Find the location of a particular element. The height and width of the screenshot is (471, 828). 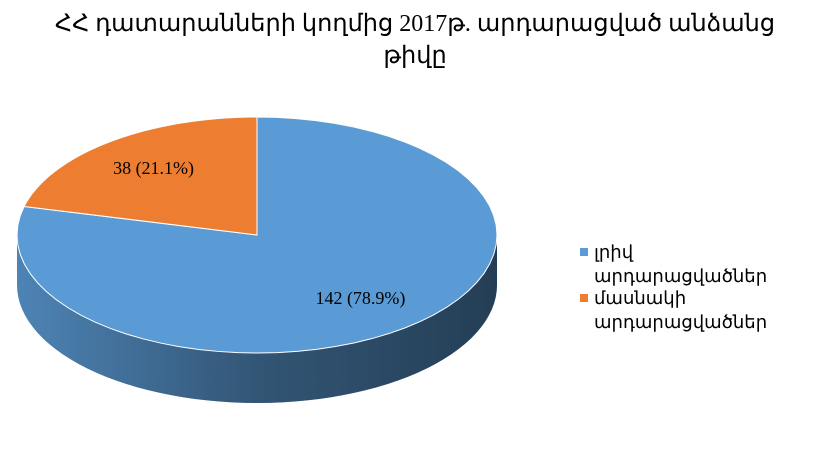

pie-slice is located at coordinates (140, 176).